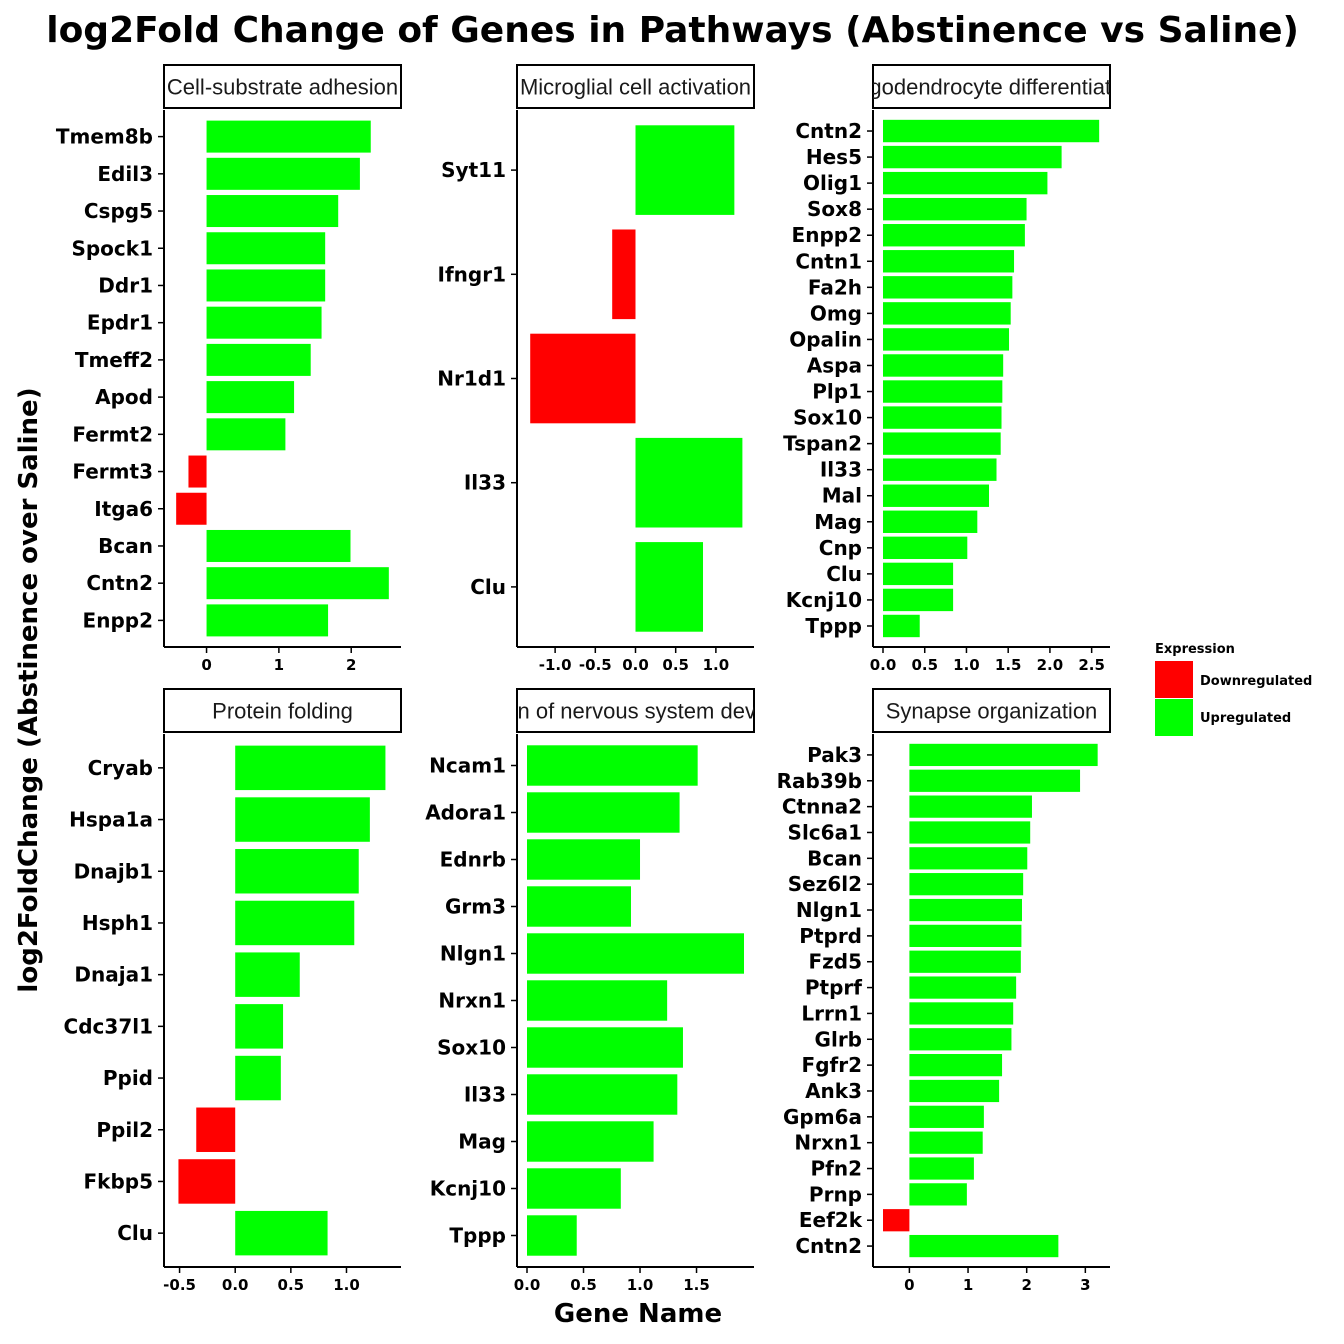 This screenshot has width=1344, height=1344. Describe the element at coordinates (938, 1194) in the screenshot. I see `bar-prnp` at that location.